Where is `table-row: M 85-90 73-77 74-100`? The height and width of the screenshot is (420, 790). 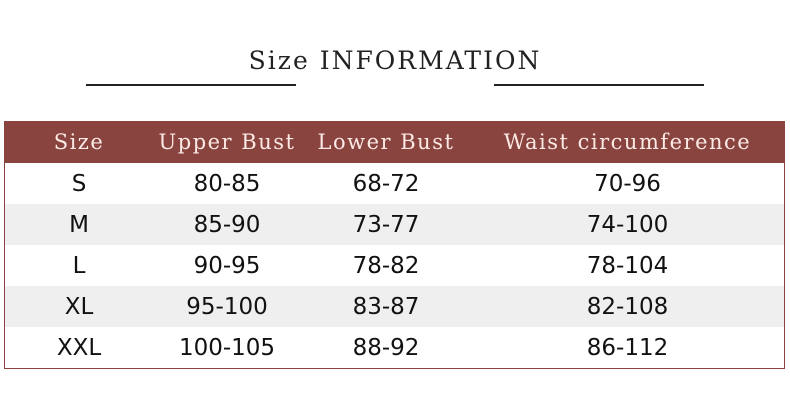
table-row: M 85-90 73-77 74-100 is located at coordinates (394, 224).